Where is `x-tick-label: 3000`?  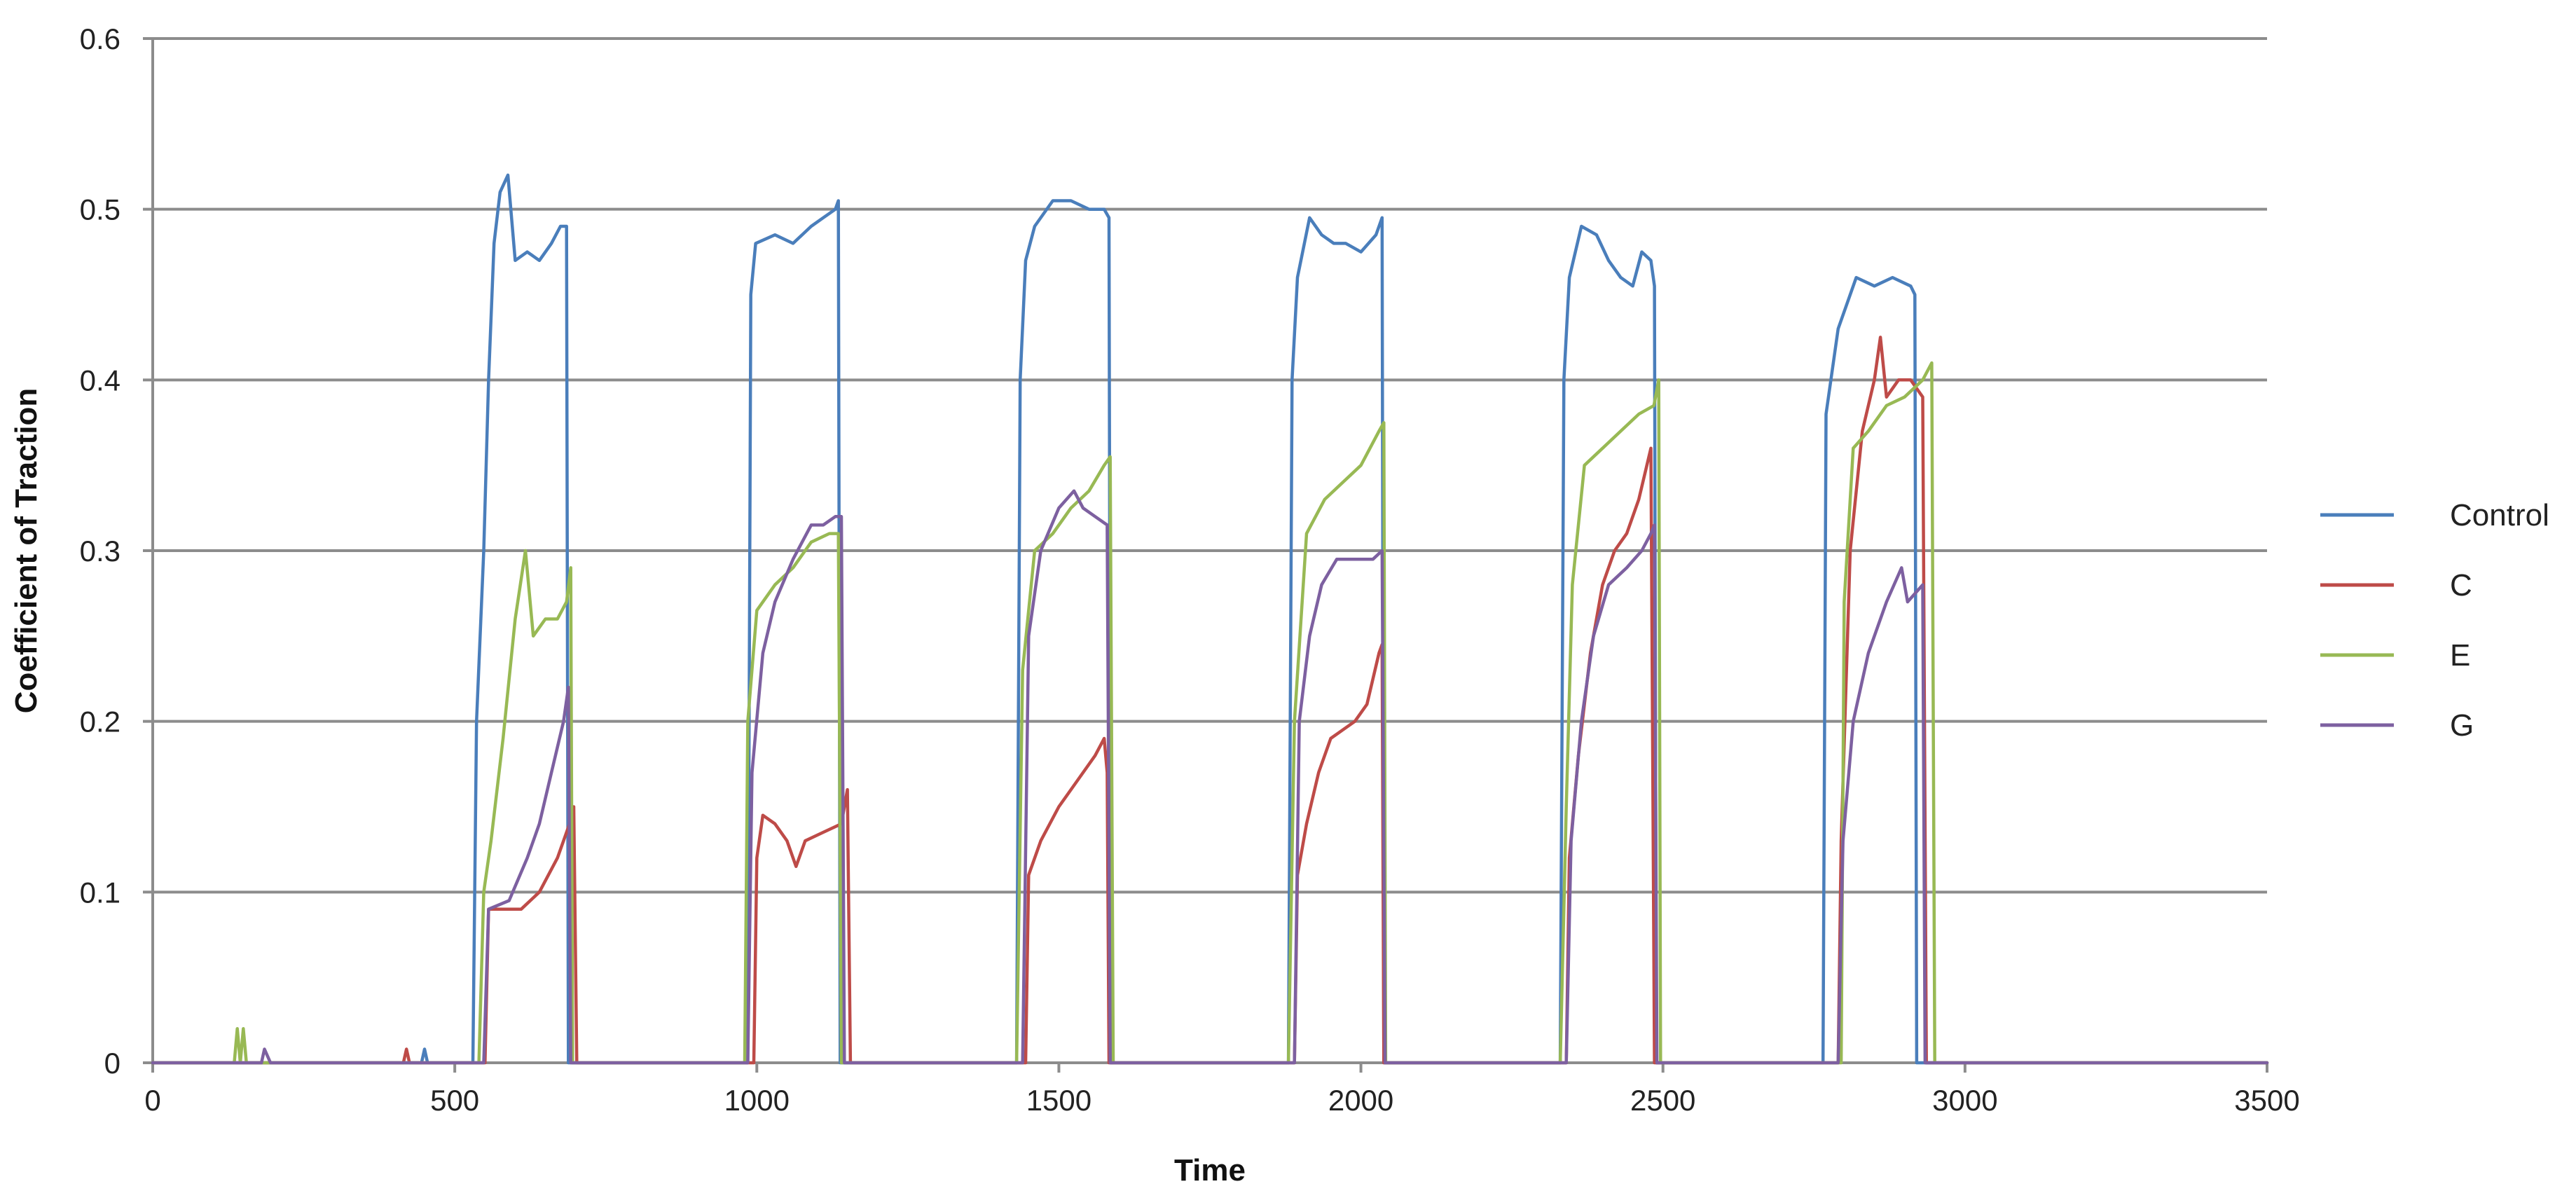 x-tick-label: 3000 is located at coordinates (1964, 1100).